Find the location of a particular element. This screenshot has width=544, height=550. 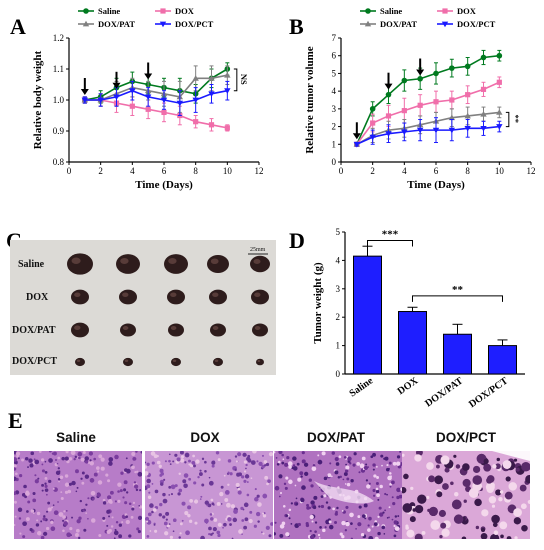

panel-label-a: A is located at coordinates (18, 26).